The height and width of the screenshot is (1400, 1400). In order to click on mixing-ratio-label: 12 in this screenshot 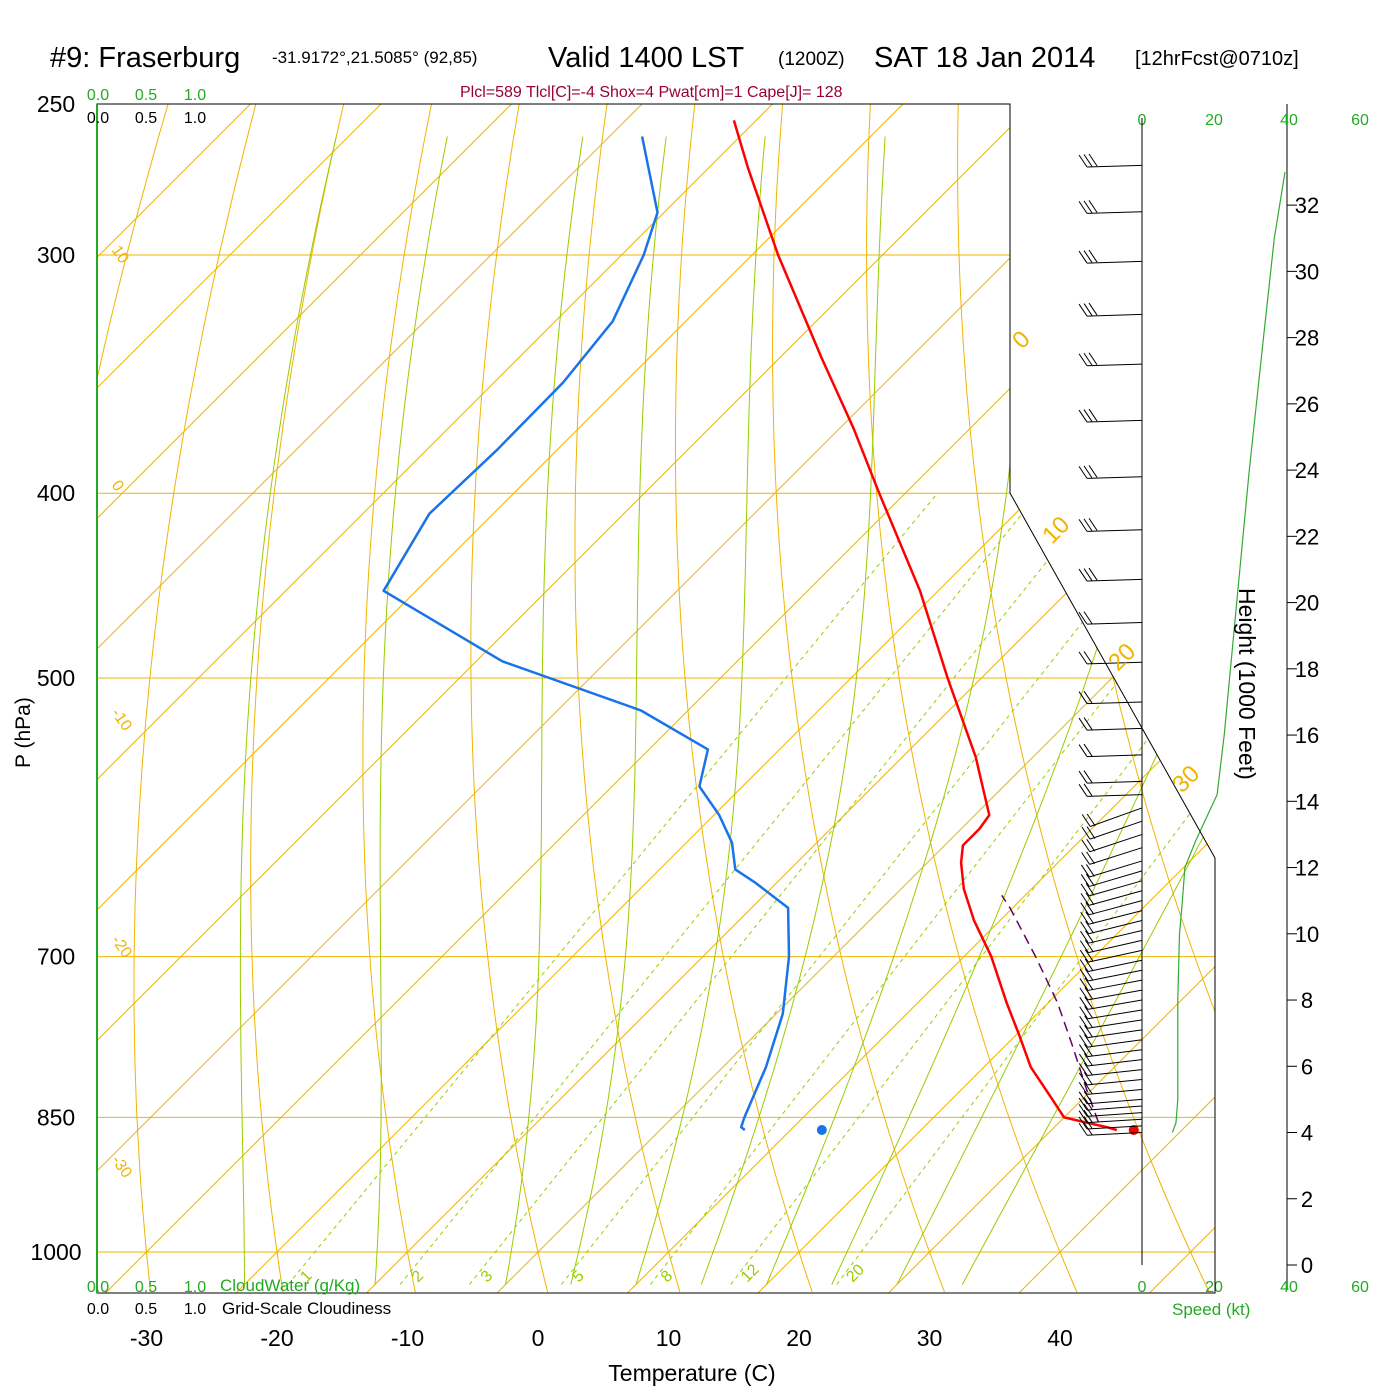, I will do `click(750, 1273)`.